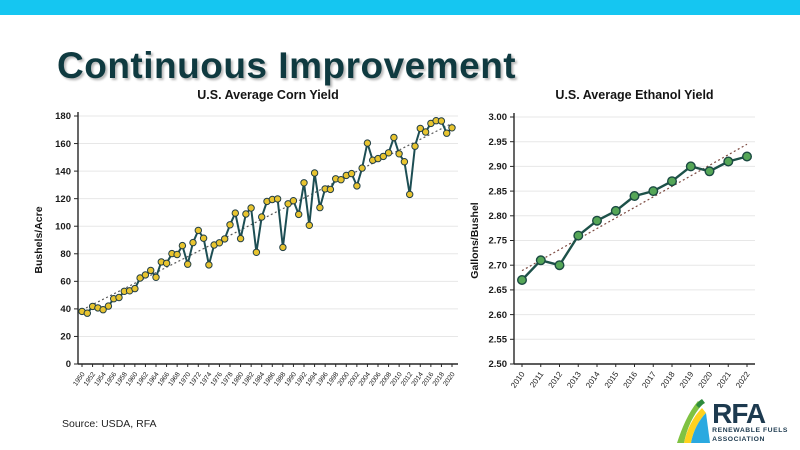 The height and width of the screenshot is (450, 800). I want to click on svg-text: 2017, so click(649, 380).